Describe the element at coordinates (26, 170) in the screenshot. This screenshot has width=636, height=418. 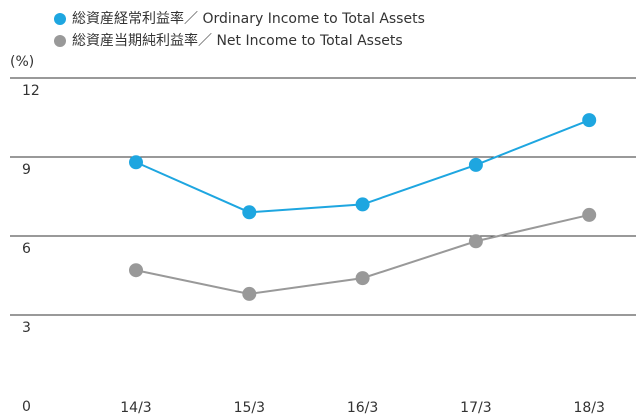
I see `y-tick-label: 9` at that location.